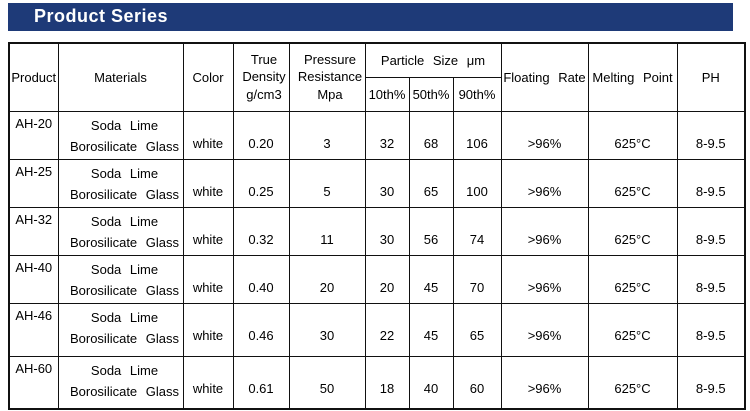 The height and width of the screenshot is (411, 750). I want to click on header-particle-10th: 10th%, so click(387, 94).